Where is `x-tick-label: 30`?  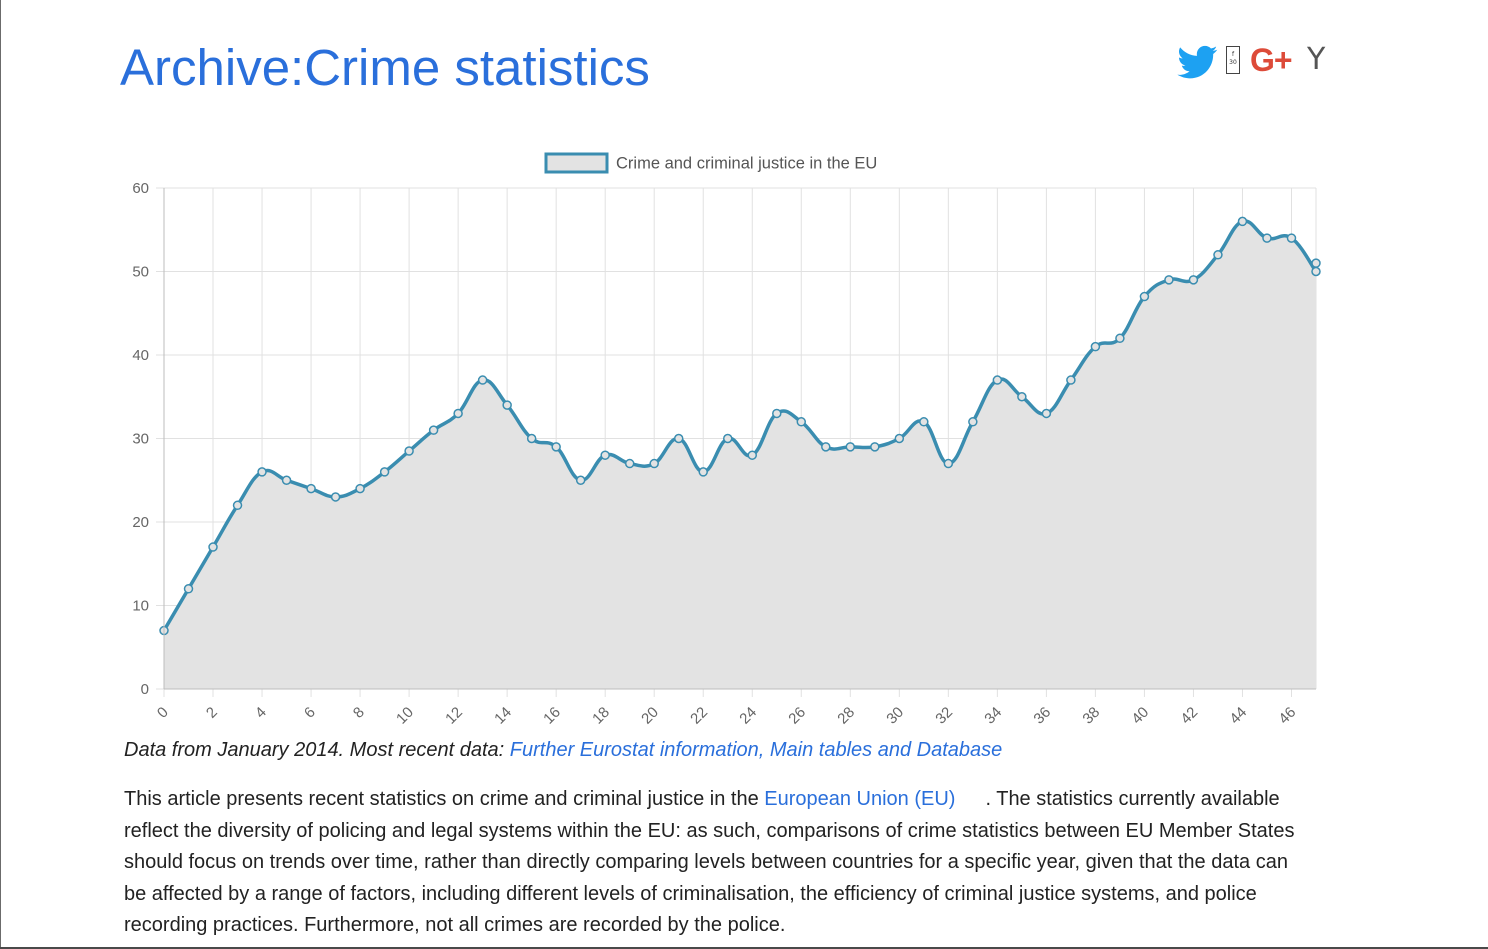 x-tick-label: 30 is located at coordinates (895, 716).